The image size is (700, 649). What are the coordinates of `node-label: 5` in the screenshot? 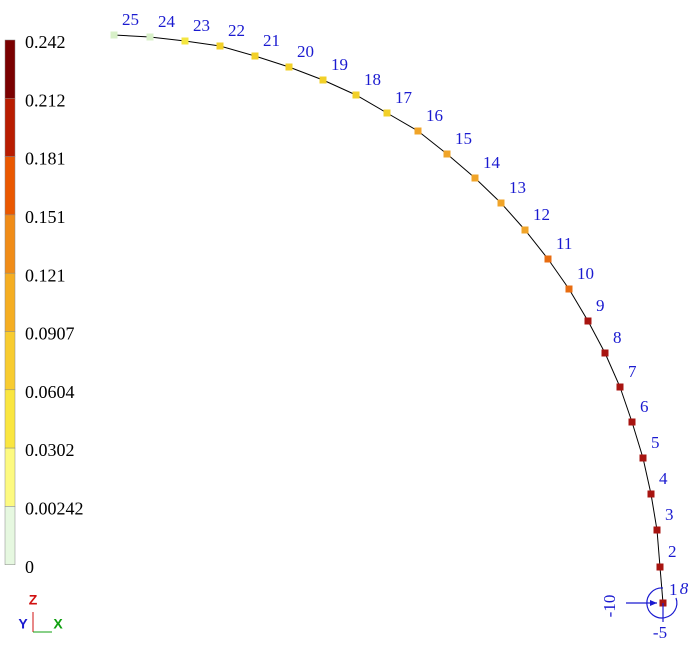 It's located at (655, 442).